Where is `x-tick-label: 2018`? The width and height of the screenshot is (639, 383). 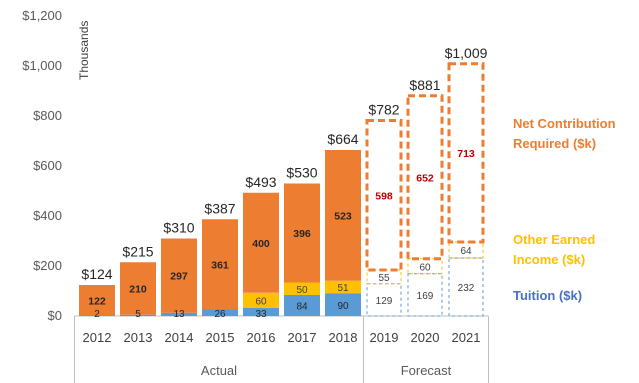
x-tick-label: 2018 is located at coordinates (343, 337).